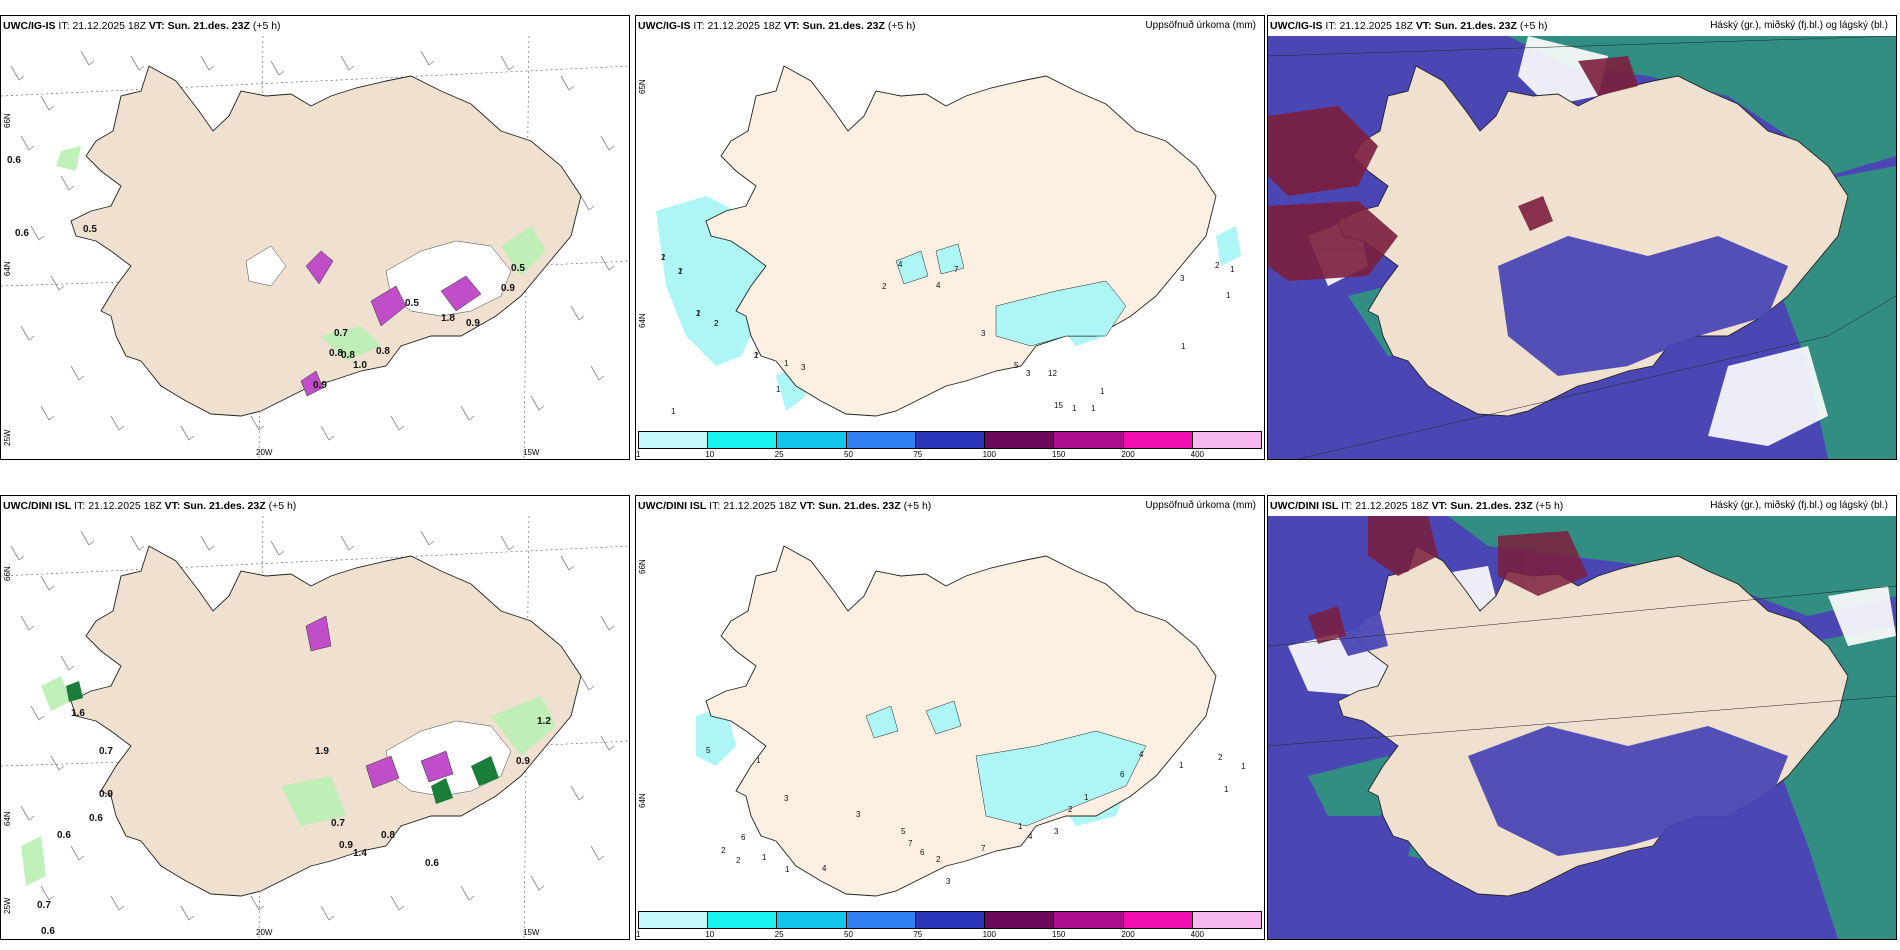  I want to click on precip-cyan-overlay, so click(1011, 295).